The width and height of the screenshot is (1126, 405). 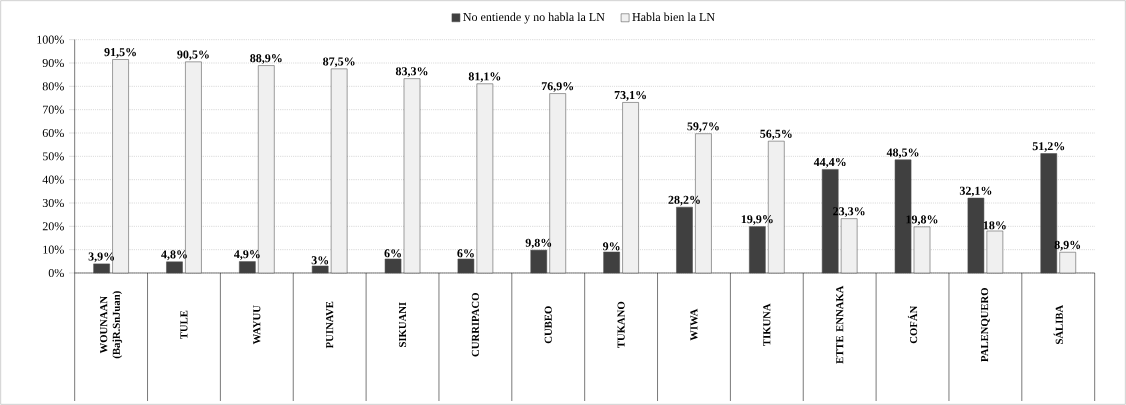 What do you see at coordinates (534, 18) in the screenshot?
I see `legend-label: No entiende y no habla la LN` at bounding box center [534, 18].